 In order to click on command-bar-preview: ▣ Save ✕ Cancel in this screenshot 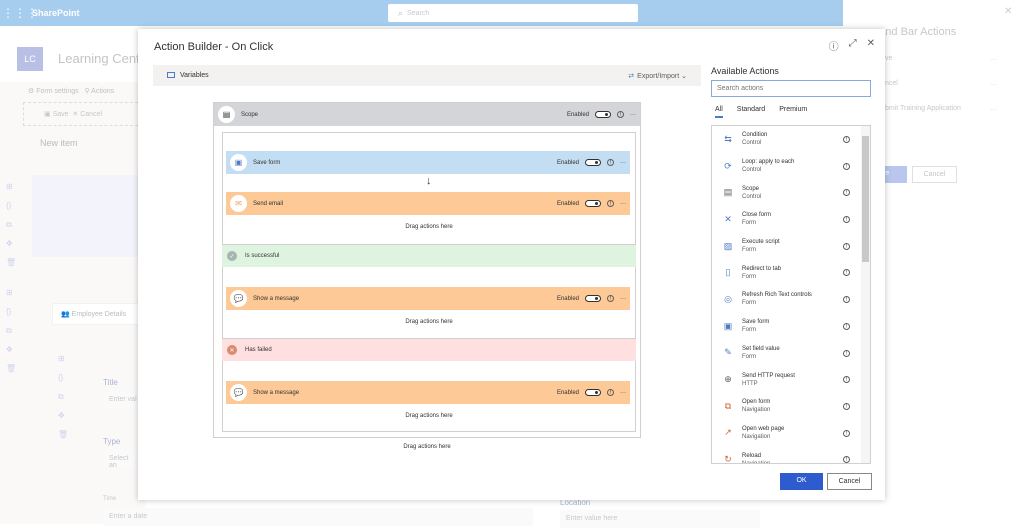, I will do `click(83, 114)`.